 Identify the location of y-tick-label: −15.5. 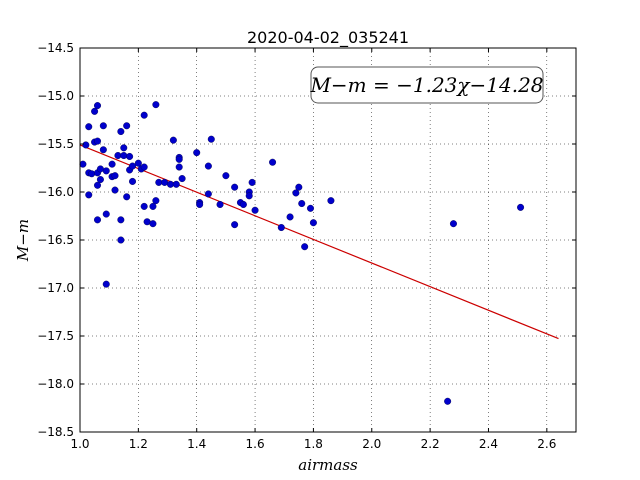
(55, 144).